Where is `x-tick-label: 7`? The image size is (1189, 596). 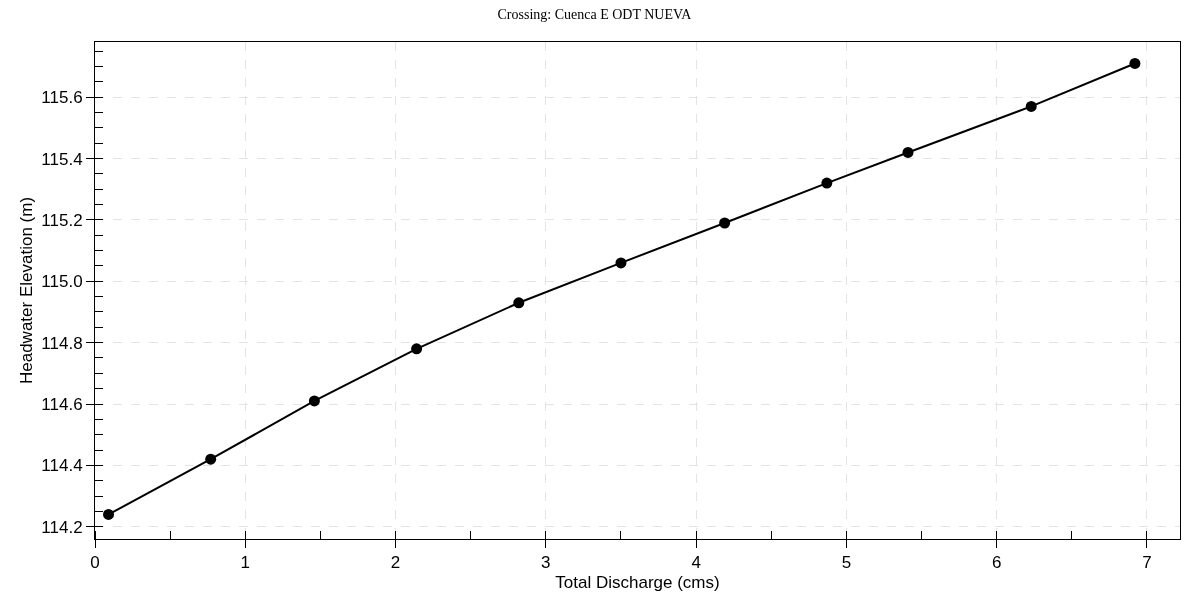 x-tick-label: 7 is located at coordinates (1147, 563).